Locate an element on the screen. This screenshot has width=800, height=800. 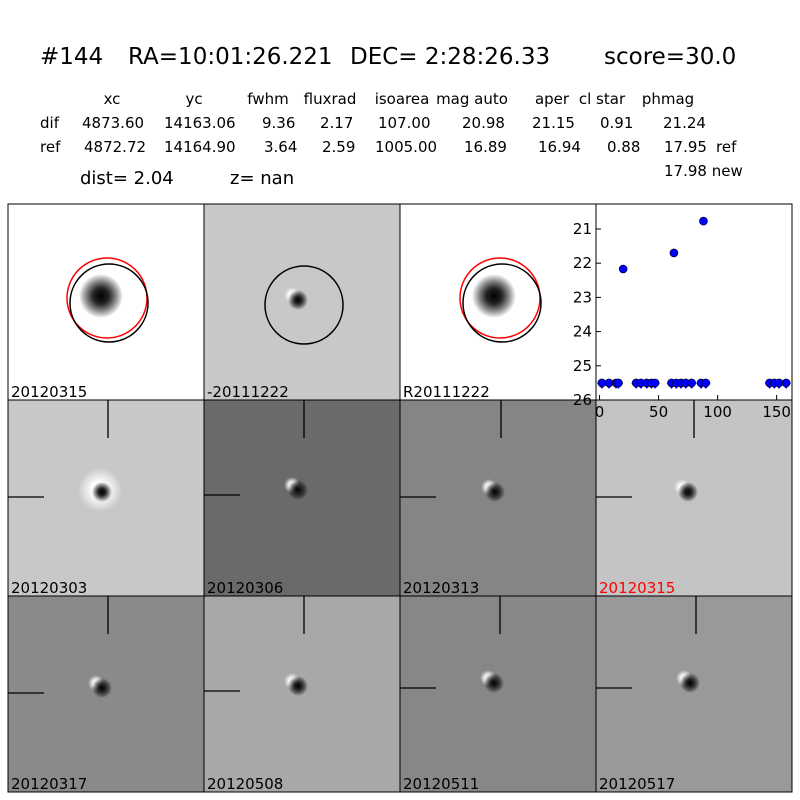
column-header: cl star is located at coordinates (602, 99).